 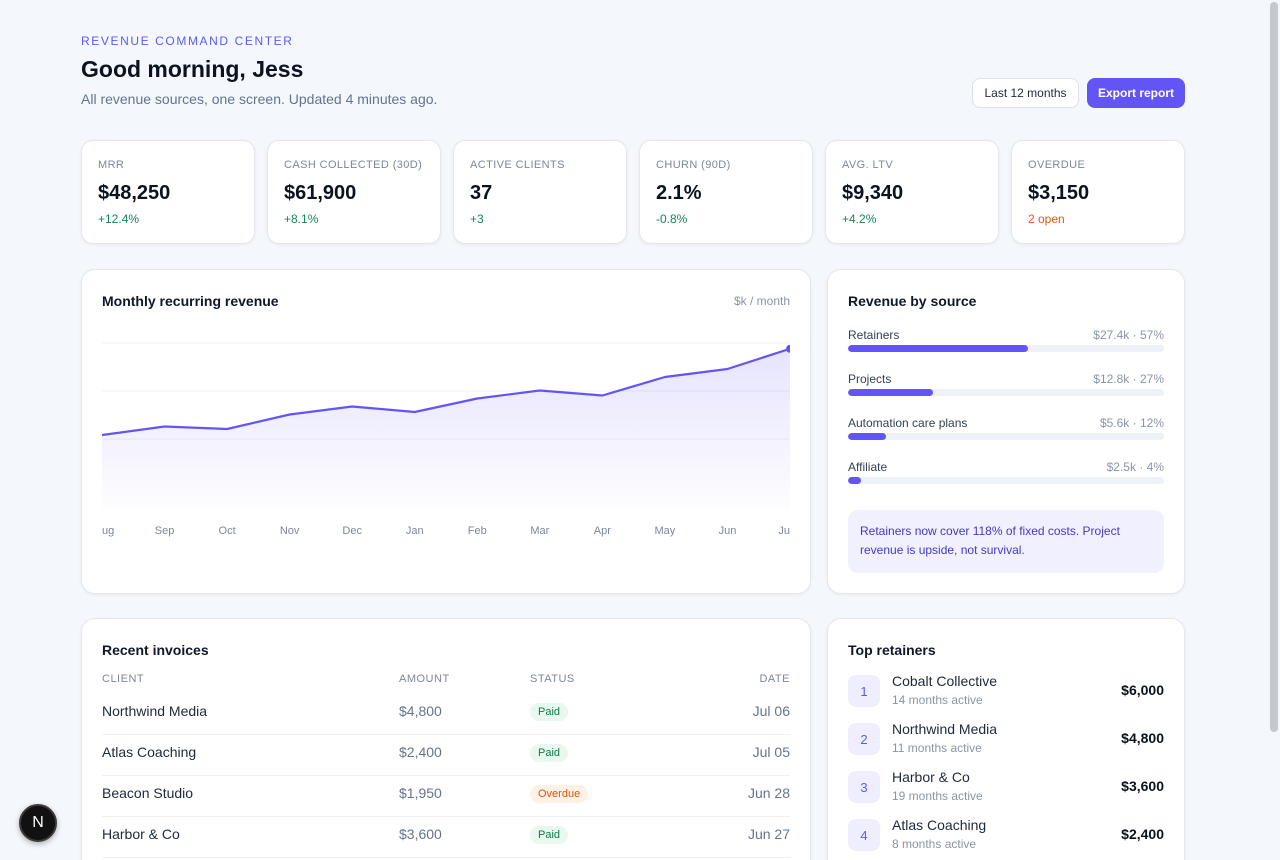 What do you see at coordinates (552, 679) in the screenshot?
I see `column-header-status: STATUS` at bounding box center [552, 679].